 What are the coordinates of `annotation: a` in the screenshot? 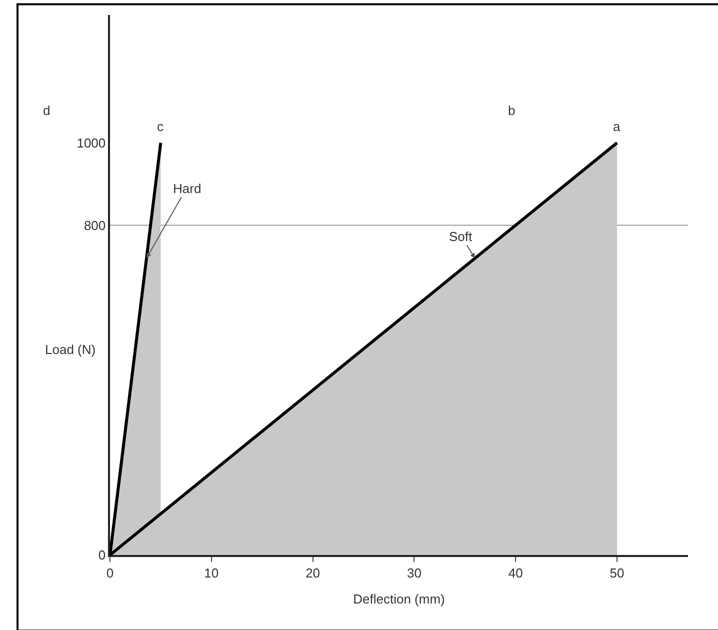 It's located at (617, 126).